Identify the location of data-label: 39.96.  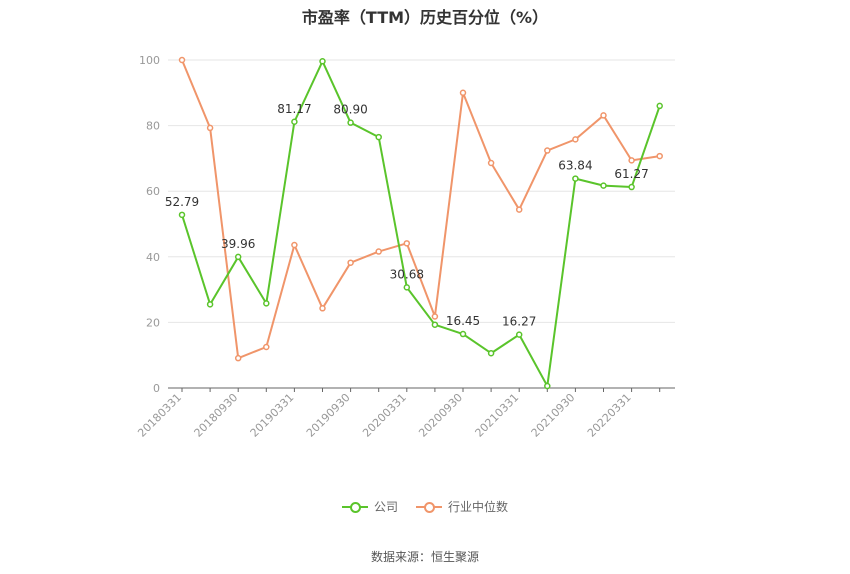
(238, 244).